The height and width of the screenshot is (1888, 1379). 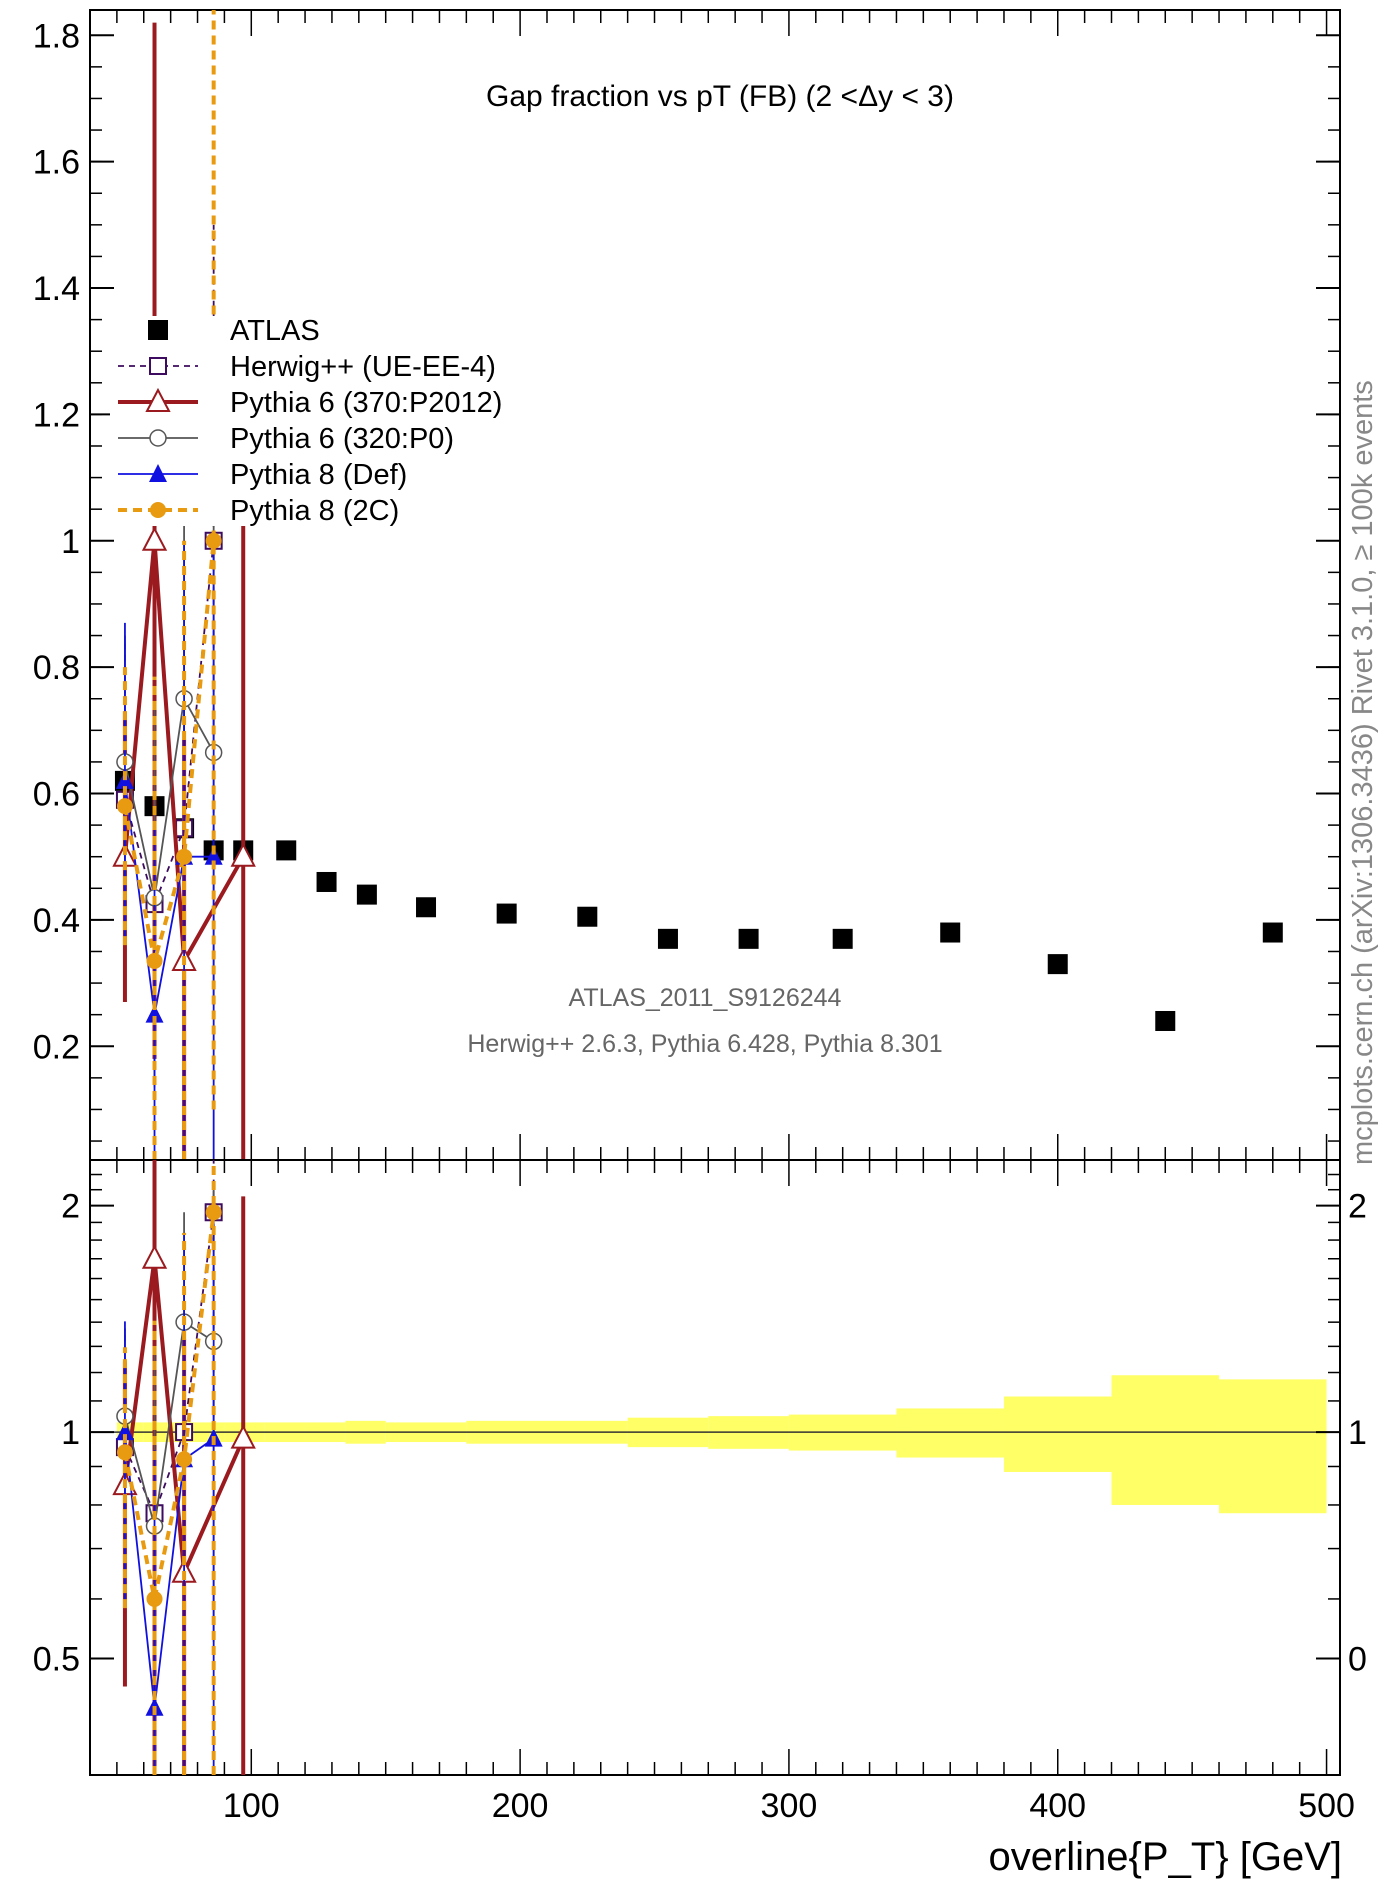 What do you see at coordinates (1357, 1207) in the screenshot?
I see `ratio-y-tick-label-right: 2` at bounding box center [1357, 1207].